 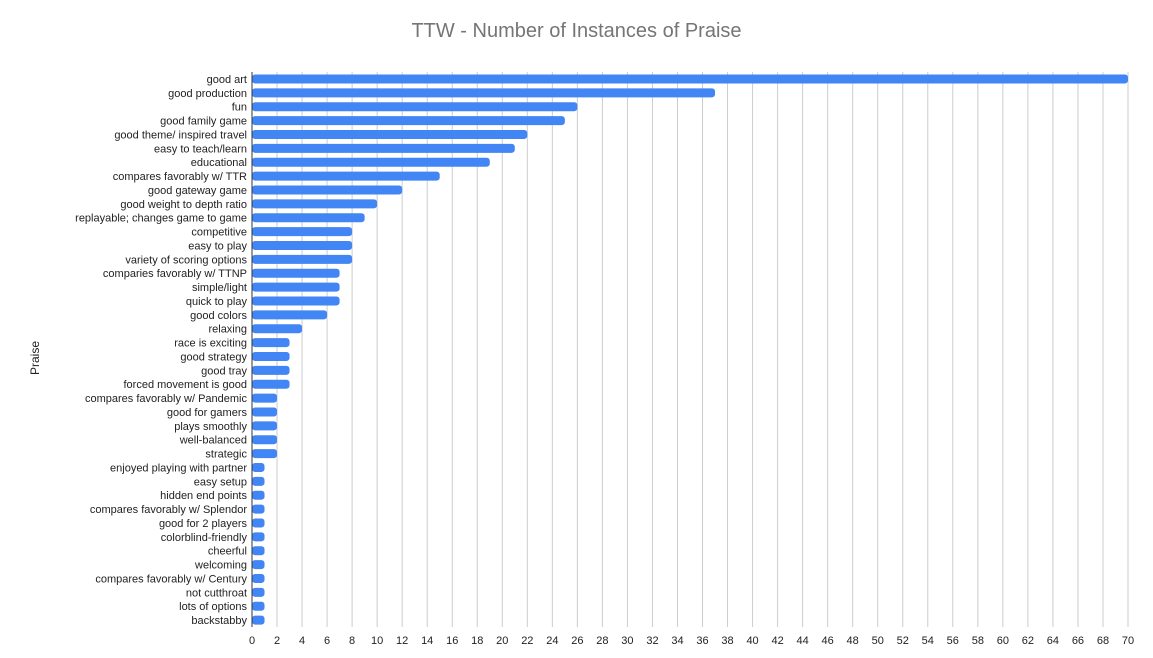 I want to click on category-label: good colors, so click(x=218, y=316).